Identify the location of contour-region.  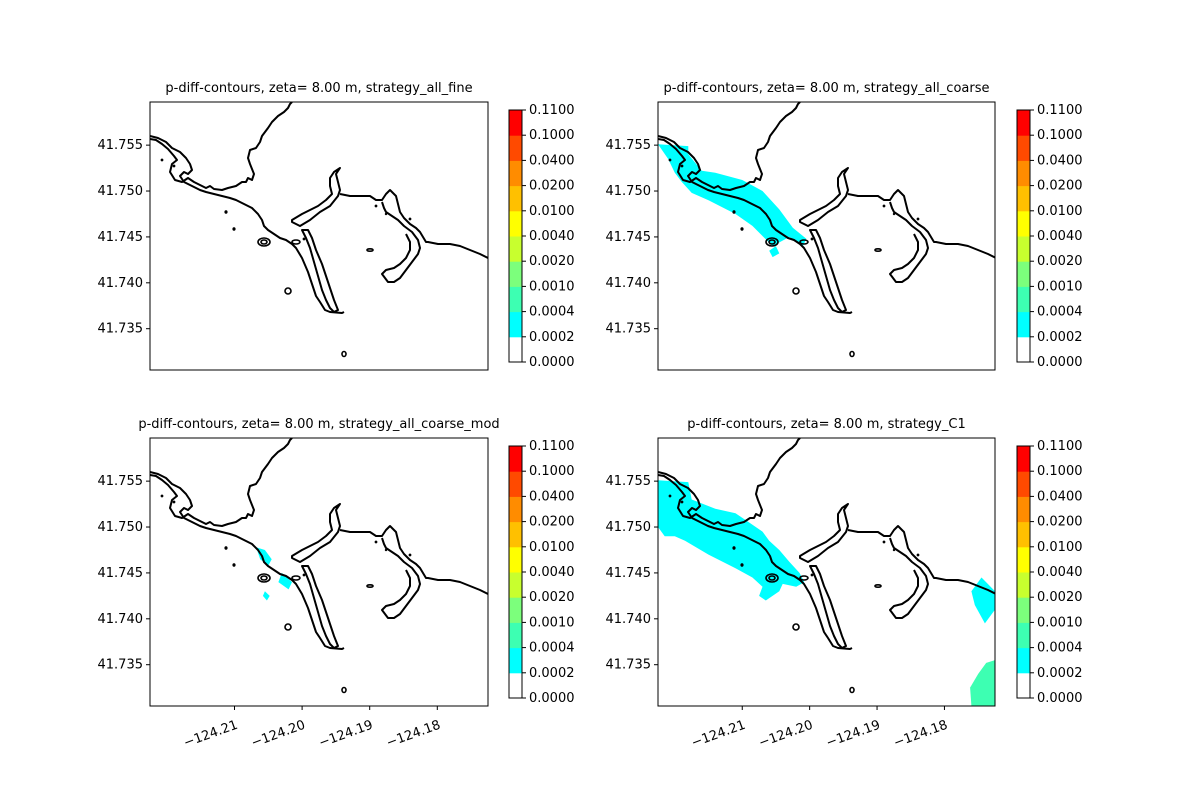
(983, 600).